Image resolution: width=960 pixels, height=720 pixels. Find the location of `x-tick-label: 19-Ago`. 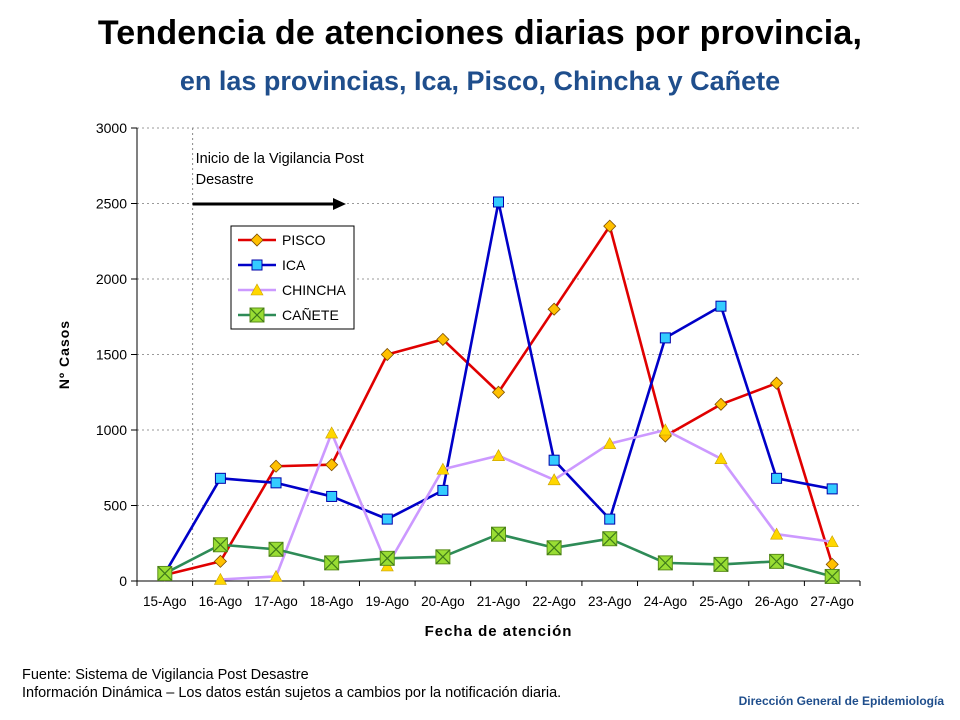

x-tick-label: 19-Ago is located at coordinates (387, 601).